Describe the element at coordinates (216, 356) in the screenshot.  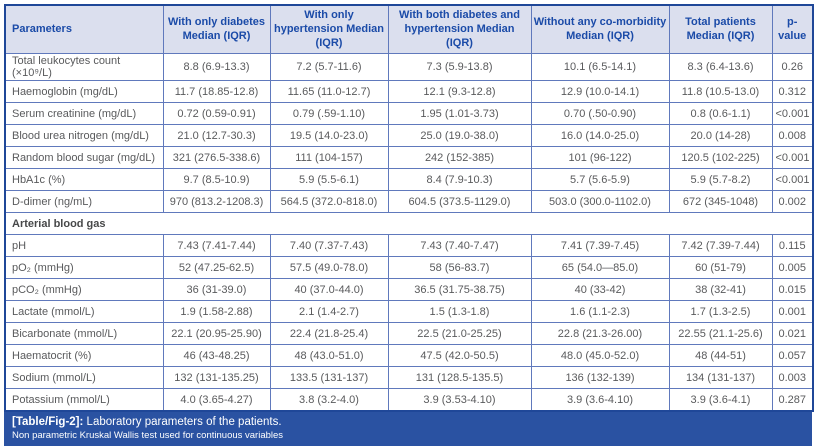
I see `value-cell: 46 (43-48.25)` at that location.